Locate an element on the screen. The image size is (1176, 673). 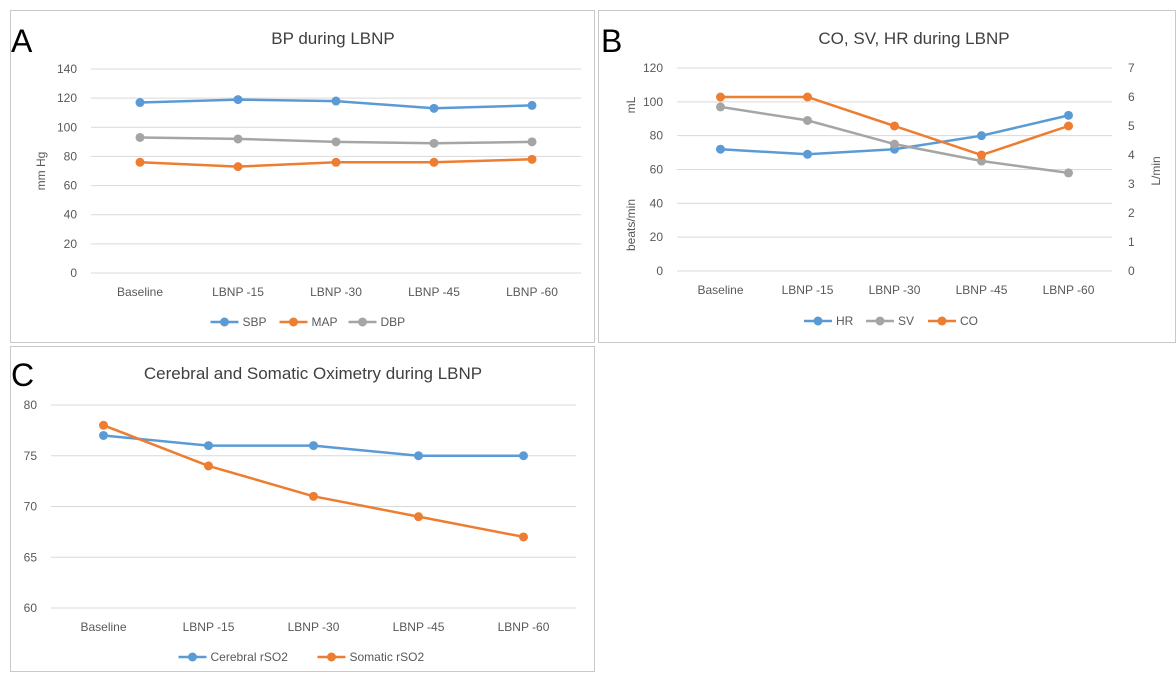
y2-tick-label: 2 is located at coordinates (1131, 213).